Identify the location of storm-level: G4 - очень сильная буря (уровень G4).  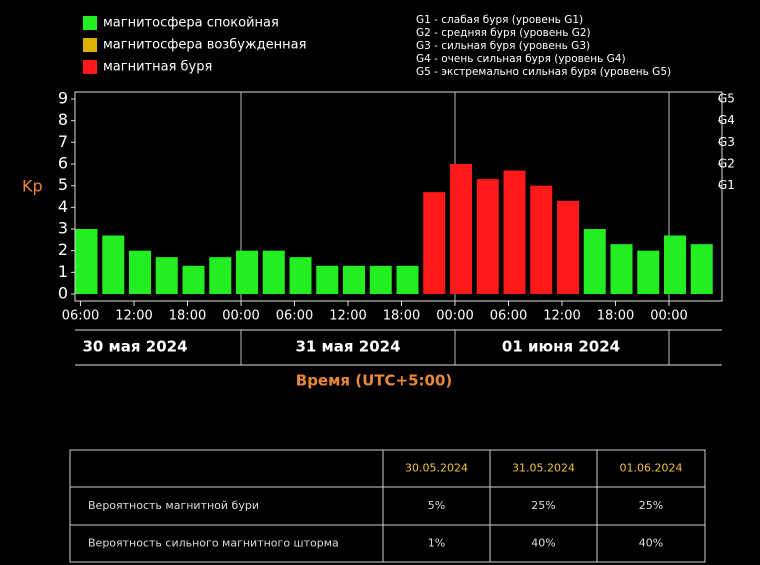
(521, 59).